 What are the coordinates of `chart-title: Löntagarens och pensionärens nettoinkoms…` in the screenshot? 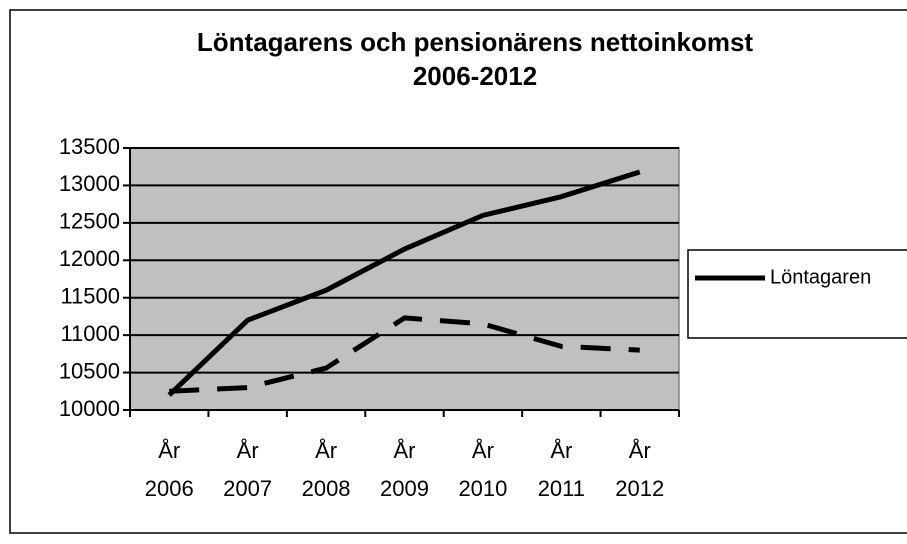 It's located at (475, 42).